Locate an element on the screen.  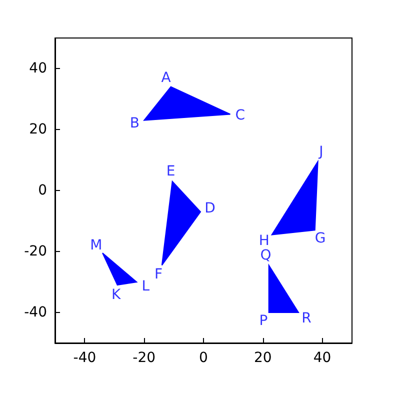
data-label: E is located at coordinates (171, 171).